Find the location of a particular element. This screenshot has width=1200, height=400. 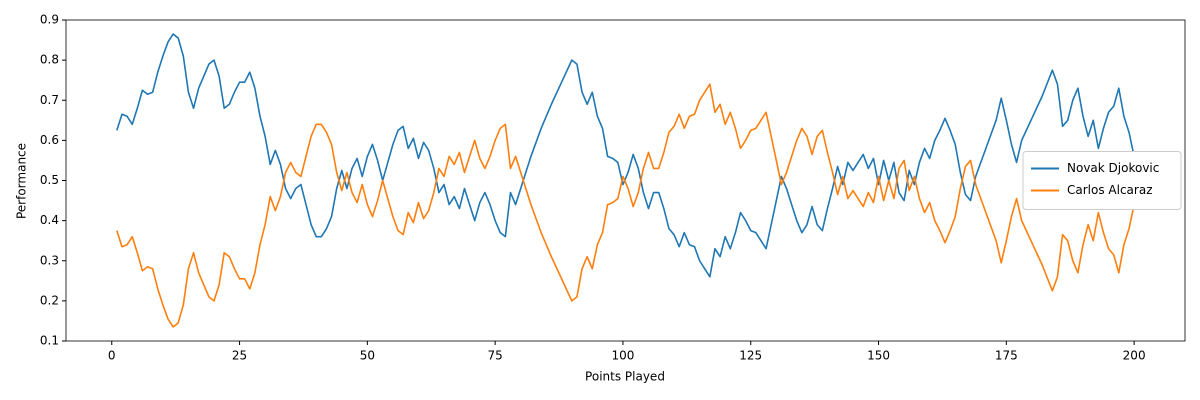

x-axis-label: Points Played is located at coordinates (625, 377).